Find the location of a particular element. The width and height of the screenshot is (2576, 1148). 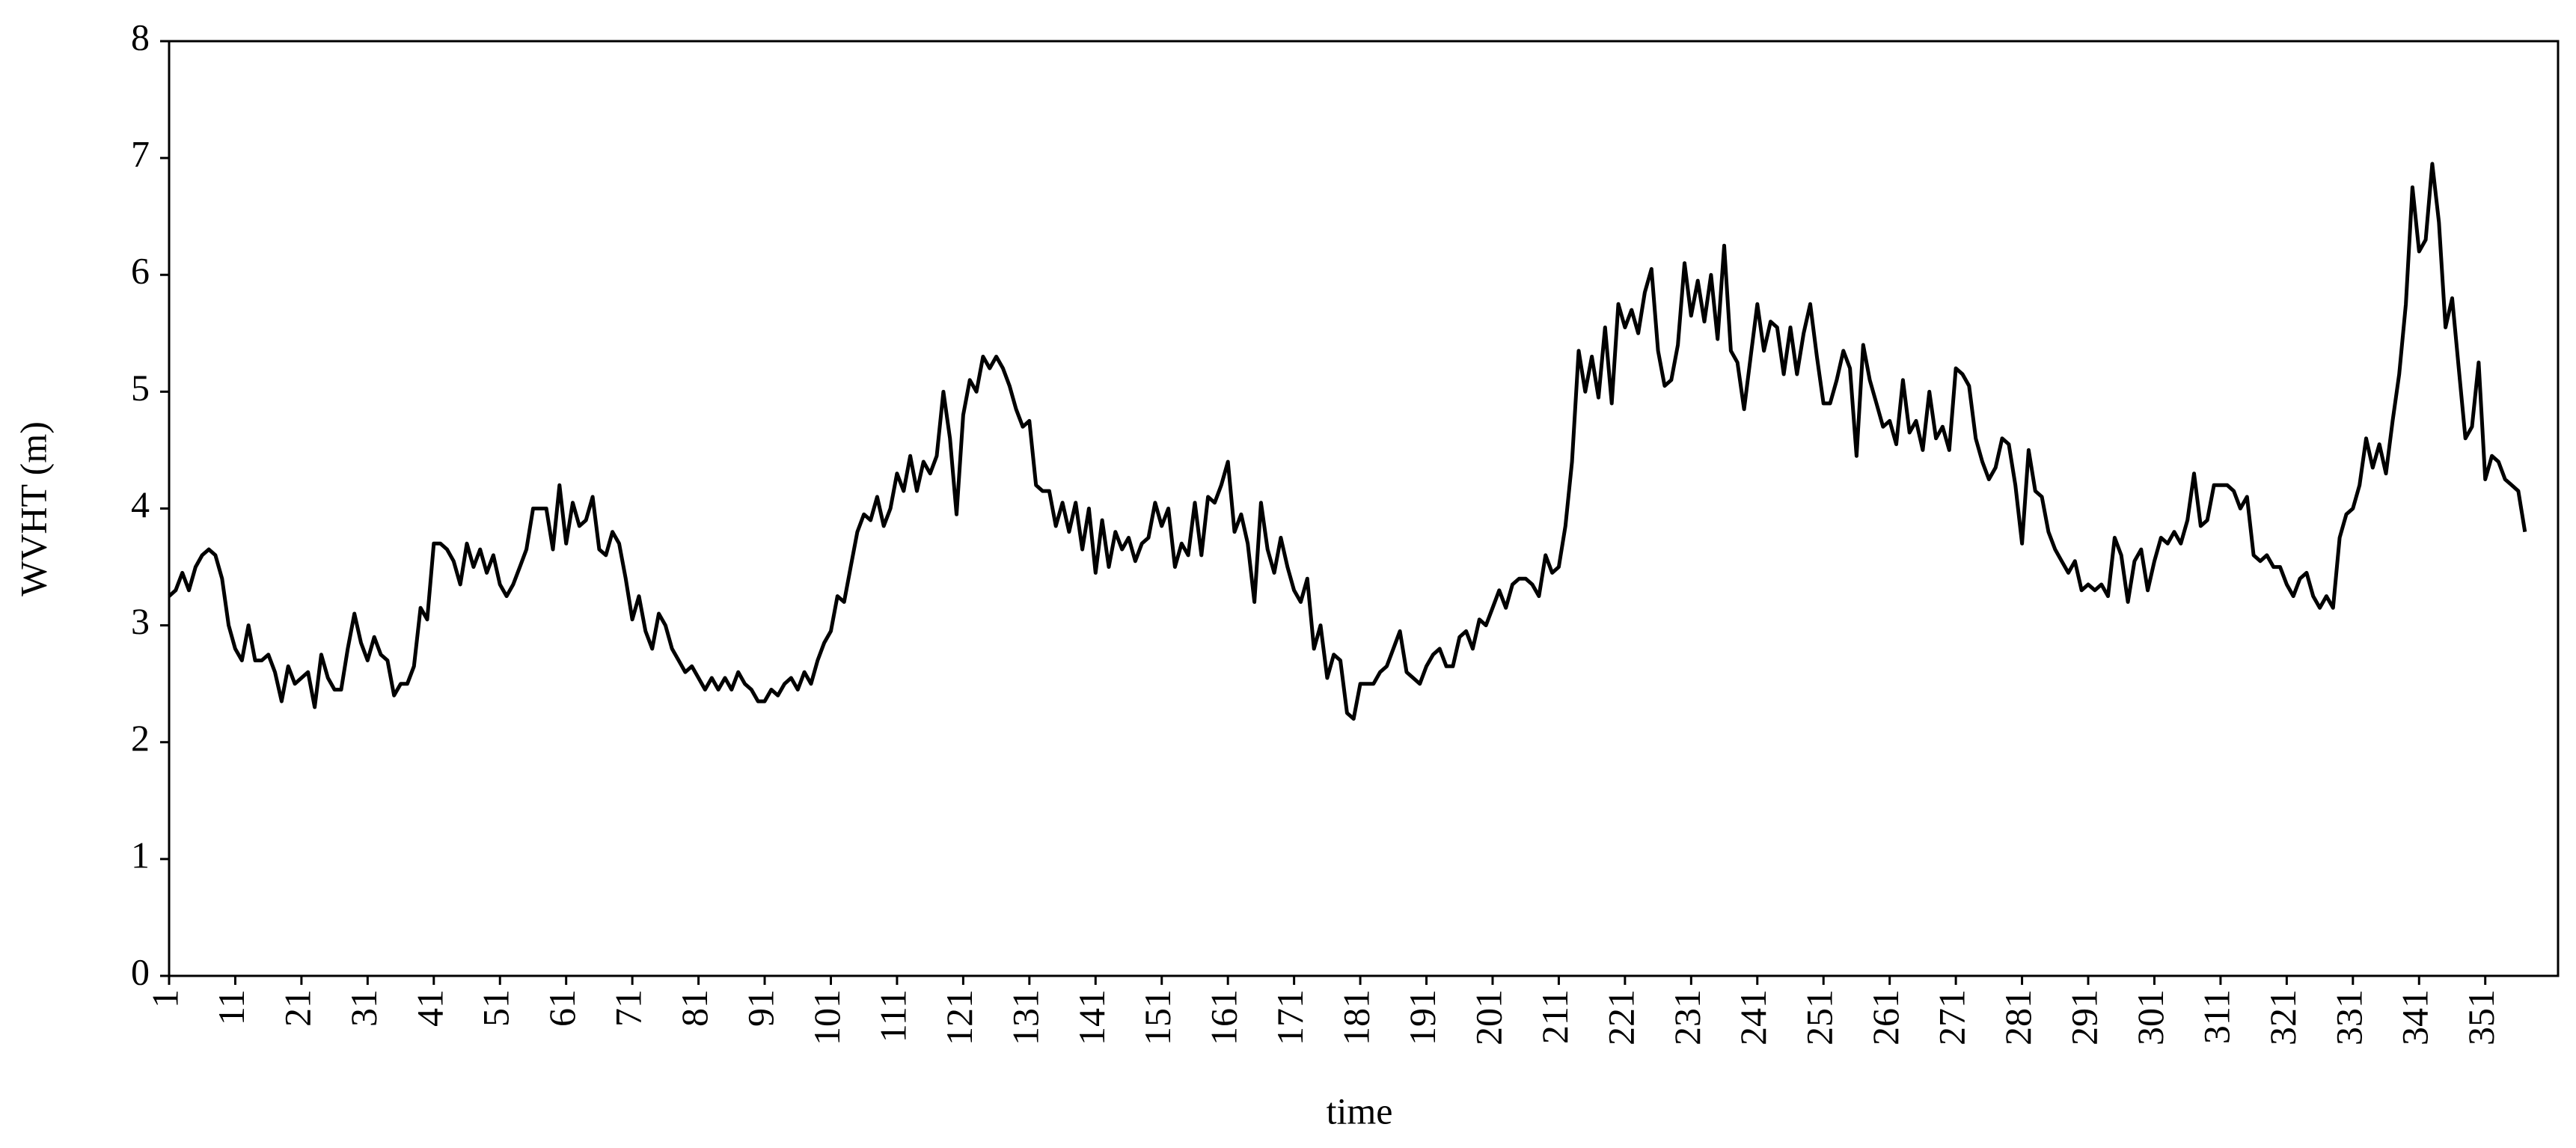

x-tick-label: 21 is located at coordinates (297, 1008).